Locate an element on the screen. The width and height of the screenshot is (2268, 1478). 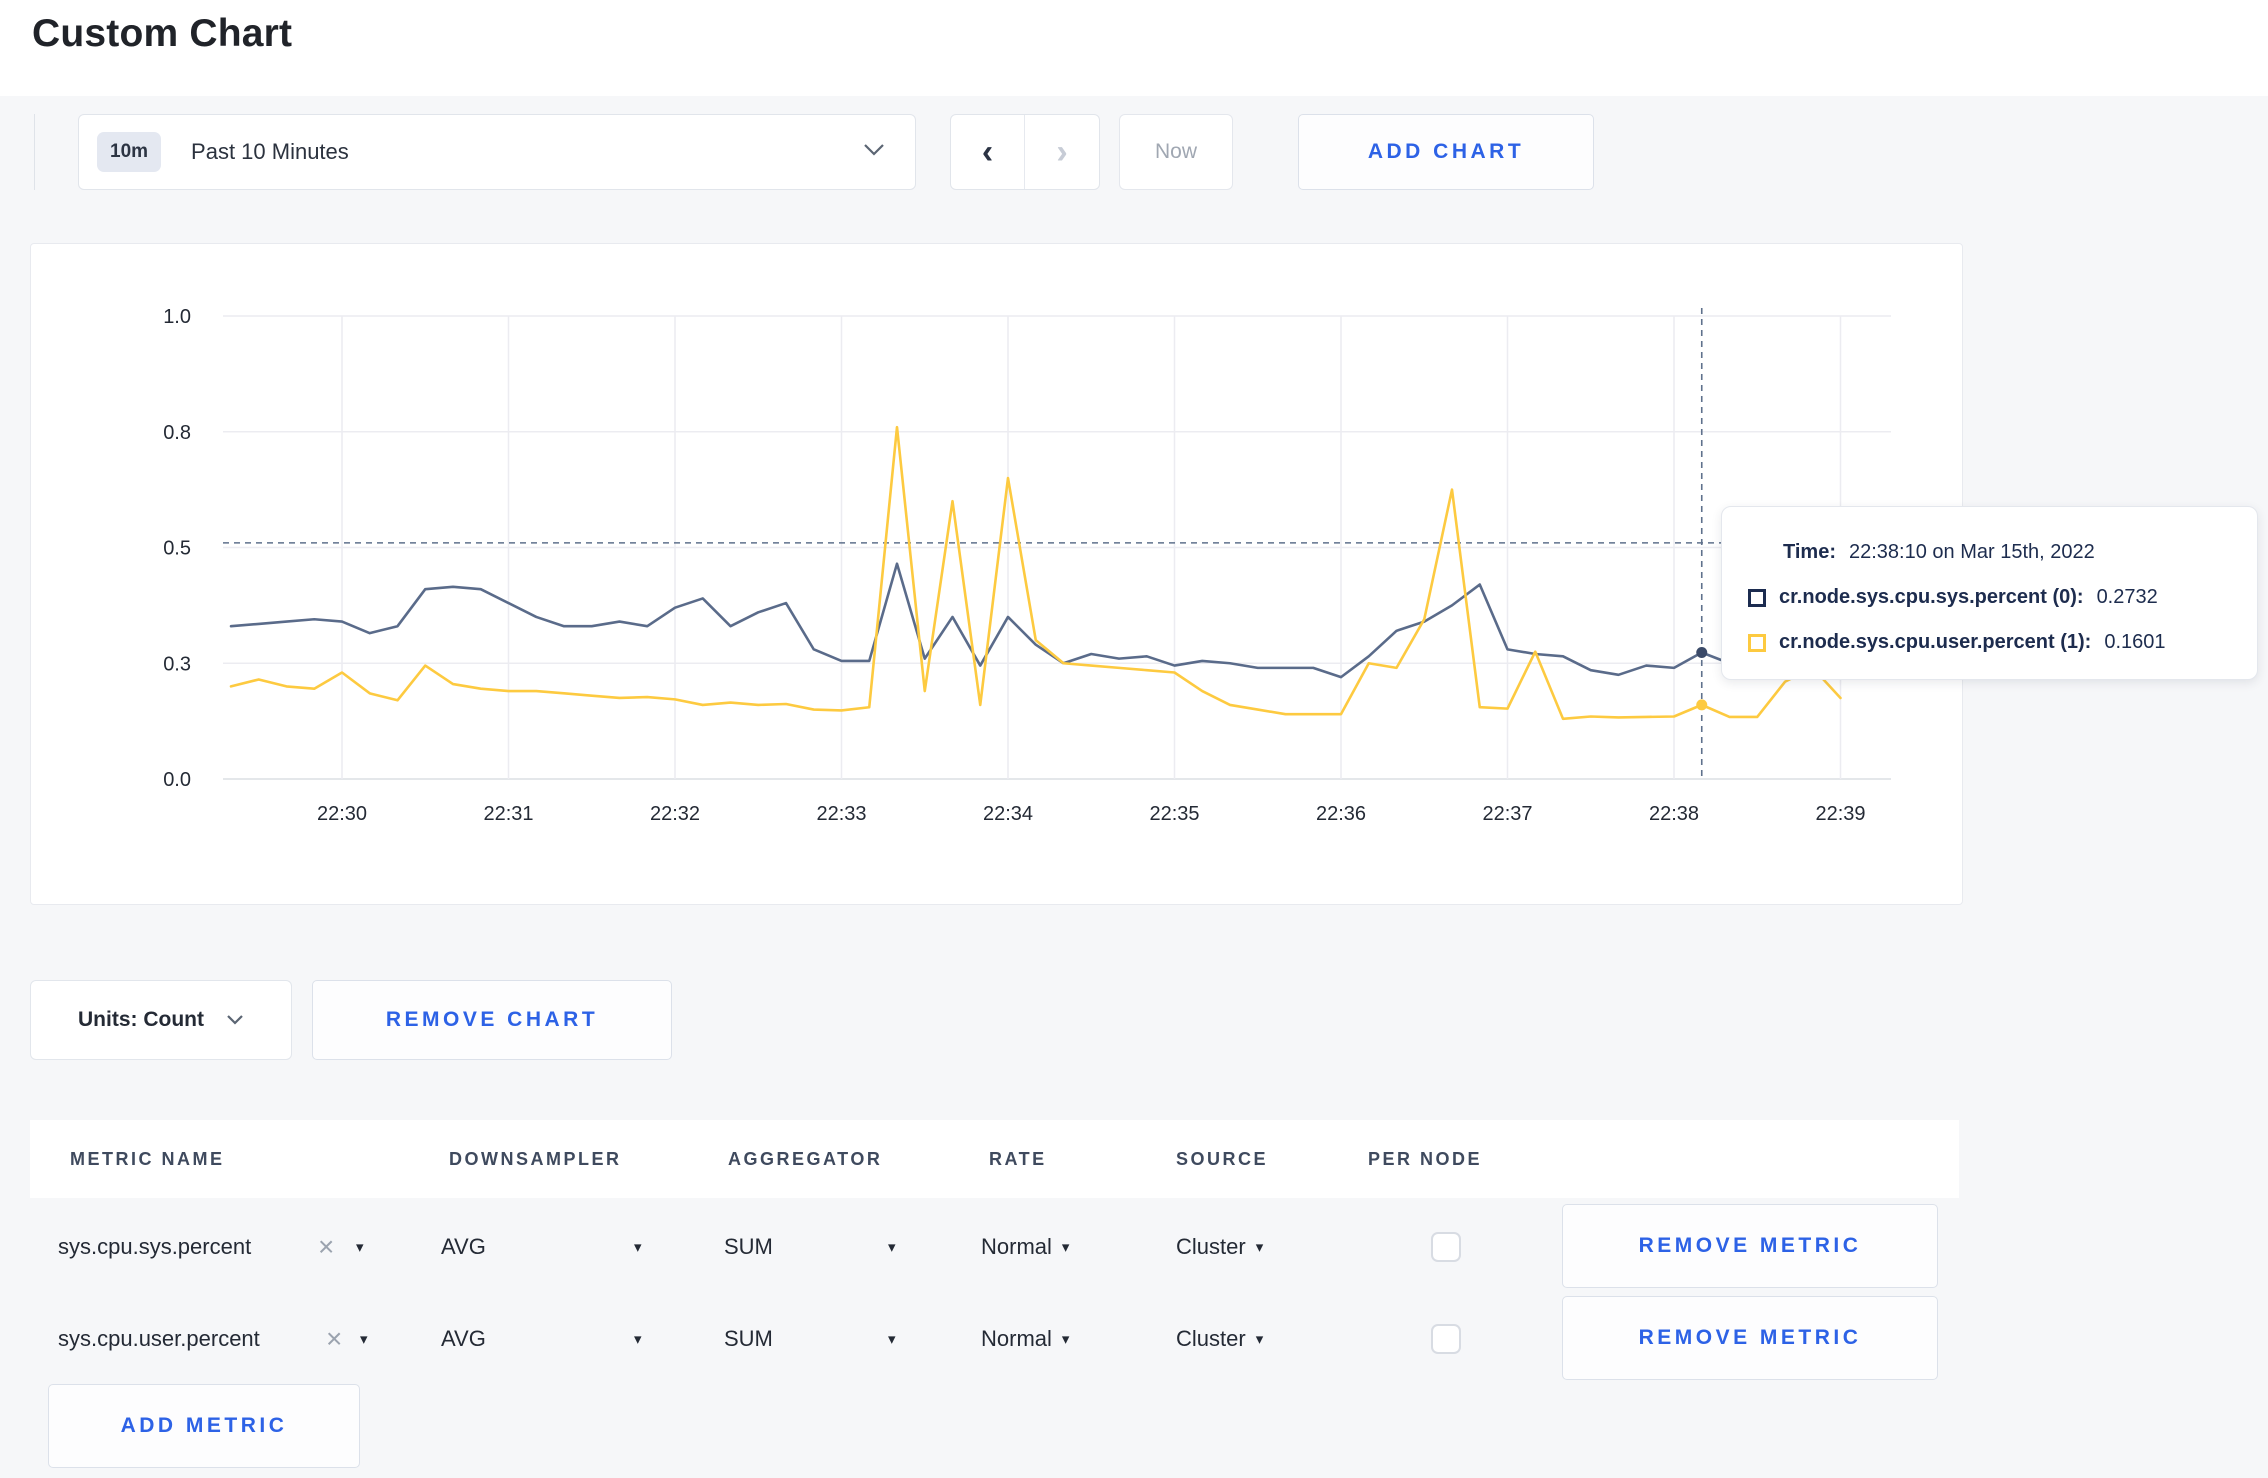
tooltip-time-value: 22:38:10 on Mar 15th, 2022 is located at coordinates (1971, 552).